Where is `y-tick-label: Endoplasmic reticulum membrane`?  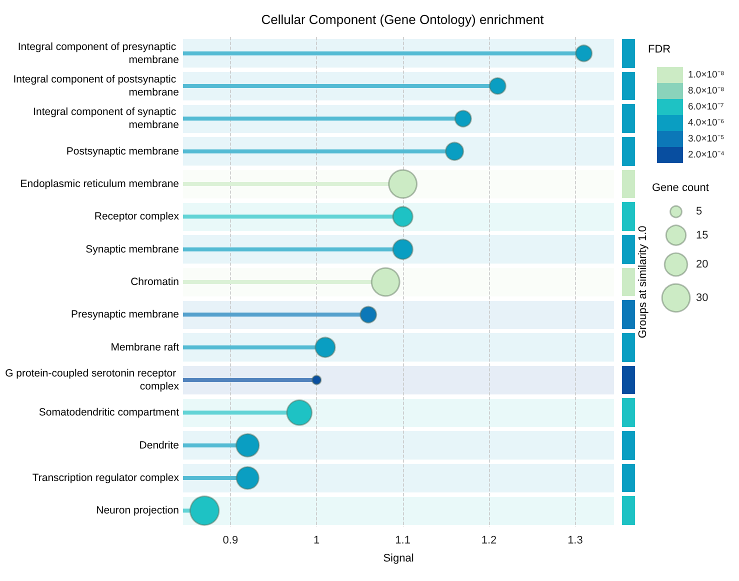
y-tick-label: Endoplasmic reticulum membrane is located at coordinates (100, 184).